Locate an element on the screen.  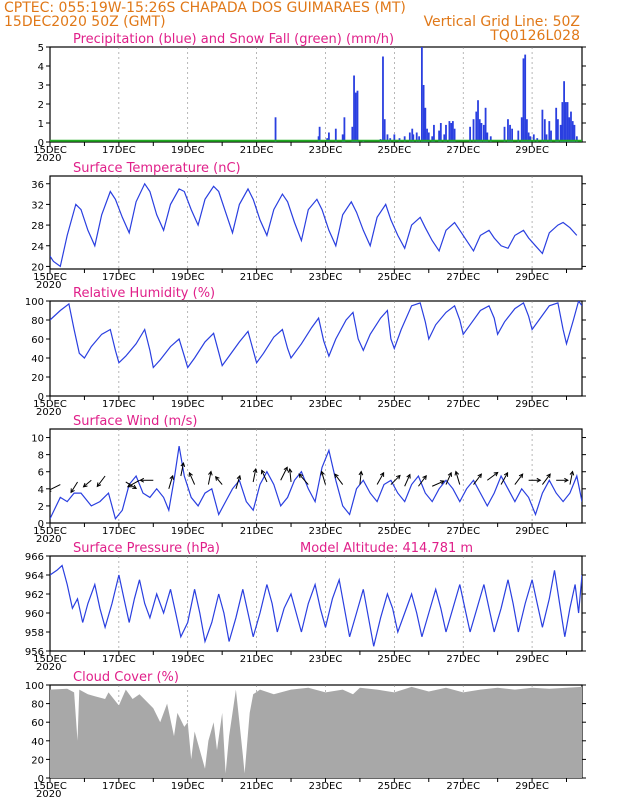
y-tick-label: 60 is located at coordinates (37, 723).